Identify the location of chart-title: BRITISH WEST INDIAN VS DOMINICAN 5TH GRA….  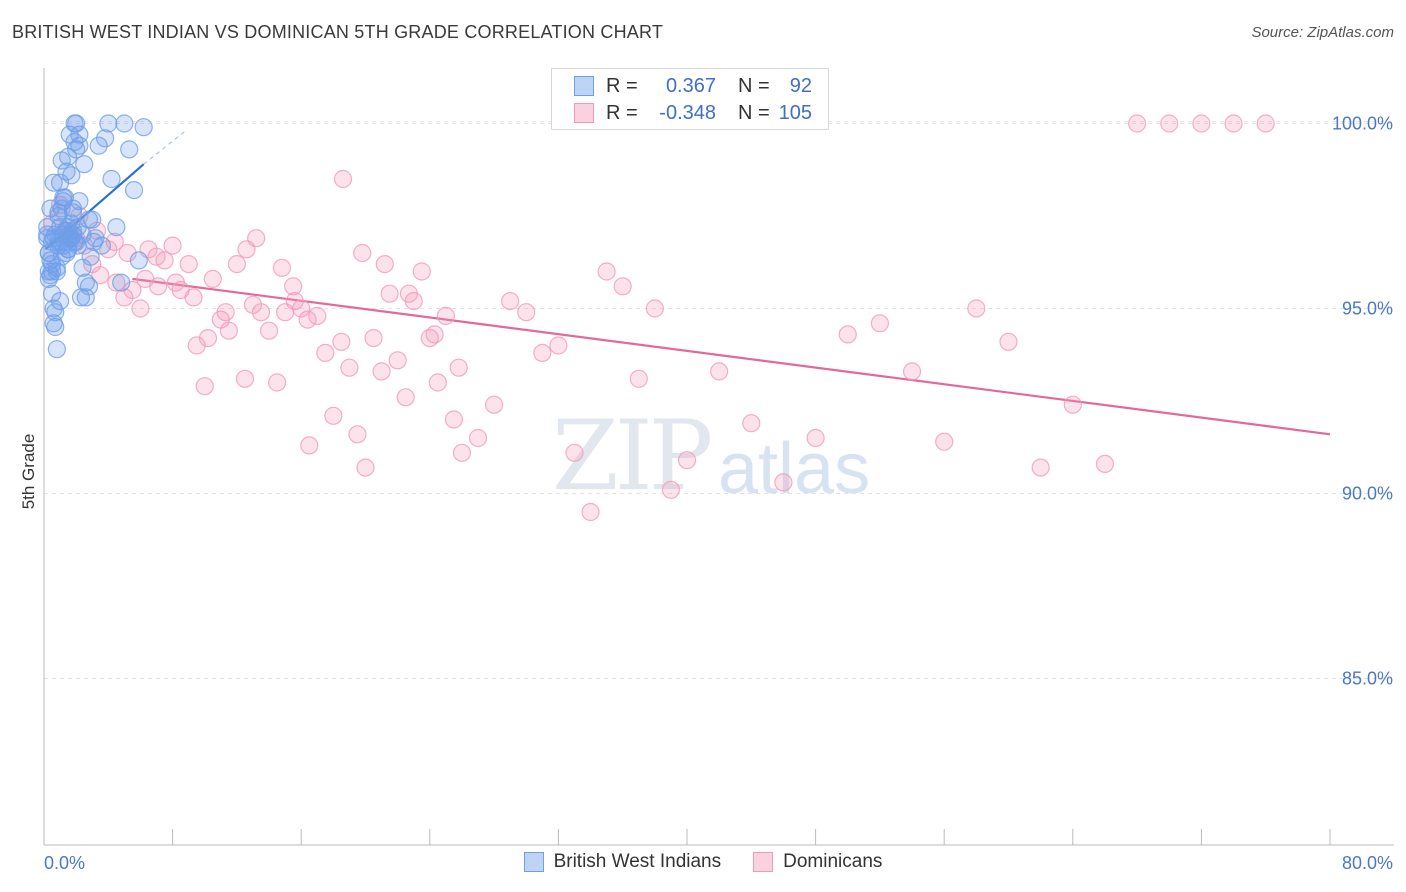
(338, 32).